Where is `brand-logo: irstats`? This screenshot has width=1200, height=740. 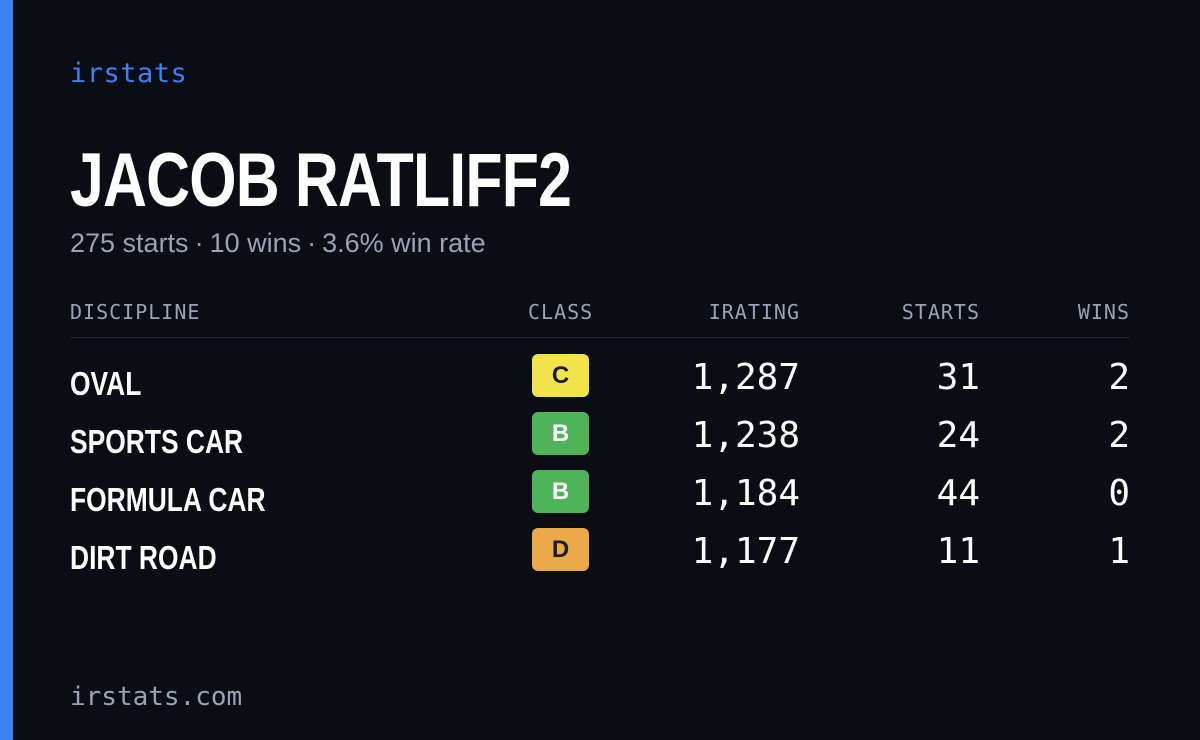 brand-logo: irstats is located at coordinates (129, 73).